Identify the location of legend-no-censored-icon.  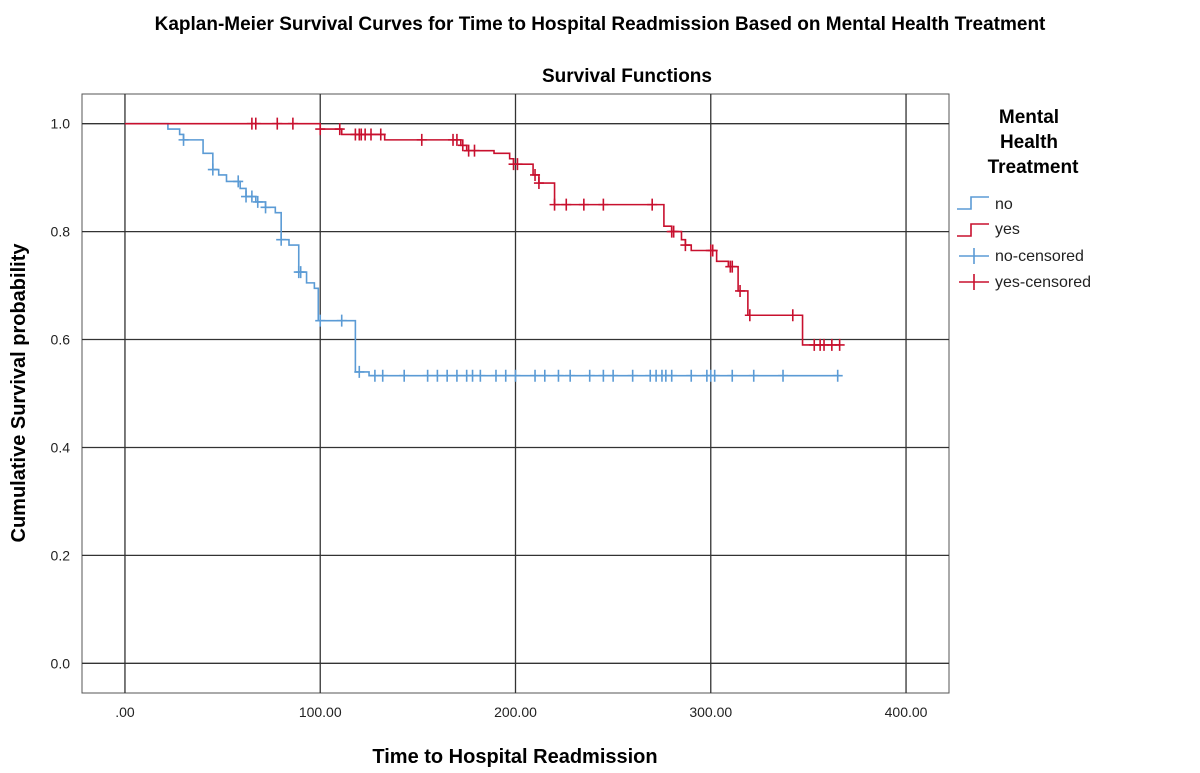
(974, 256).